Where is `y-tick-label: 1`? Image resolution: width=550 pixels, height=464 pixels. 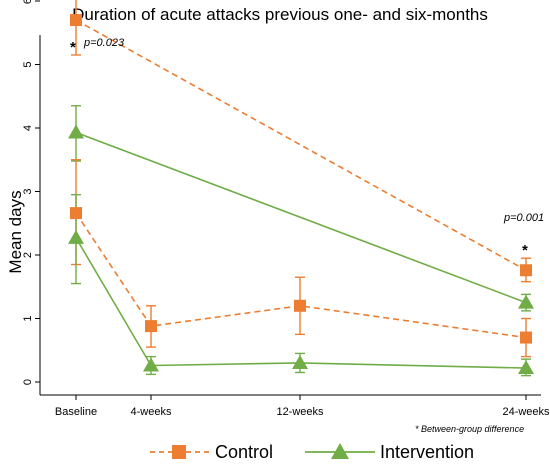
y-tick-label: 1 is located at coordinates (28, 318).